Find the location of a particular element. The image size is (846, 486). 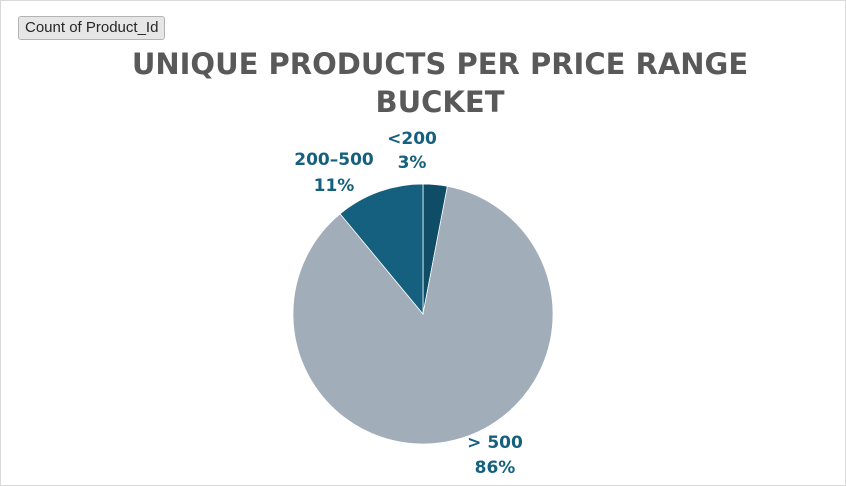

data-label-lt200-percent: 3% is located at coordinates (412, 163).